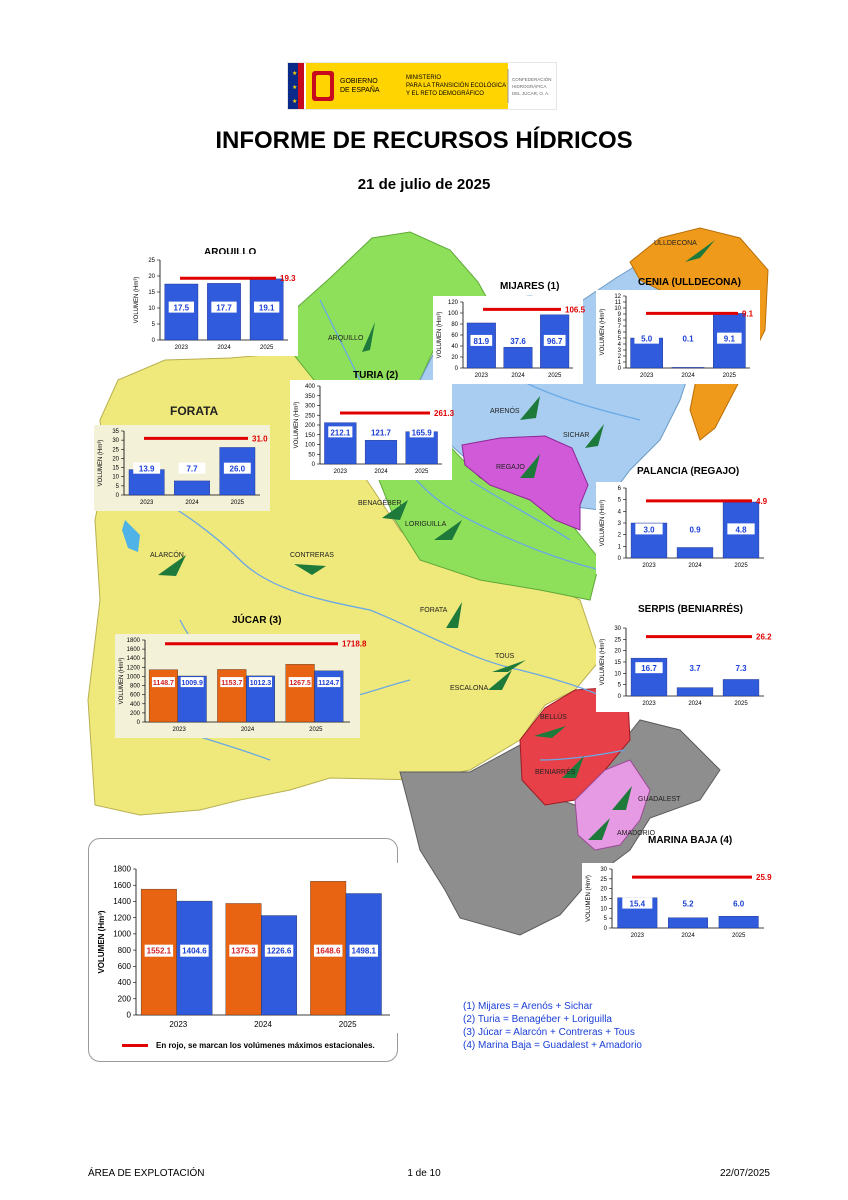 The width and height of the screenshot is (848, 1200). What do you see at coordinates (469, 688) in the screenshot?
I see `place-label-escalona: ESCALONA` at bounding box center [469, 688].